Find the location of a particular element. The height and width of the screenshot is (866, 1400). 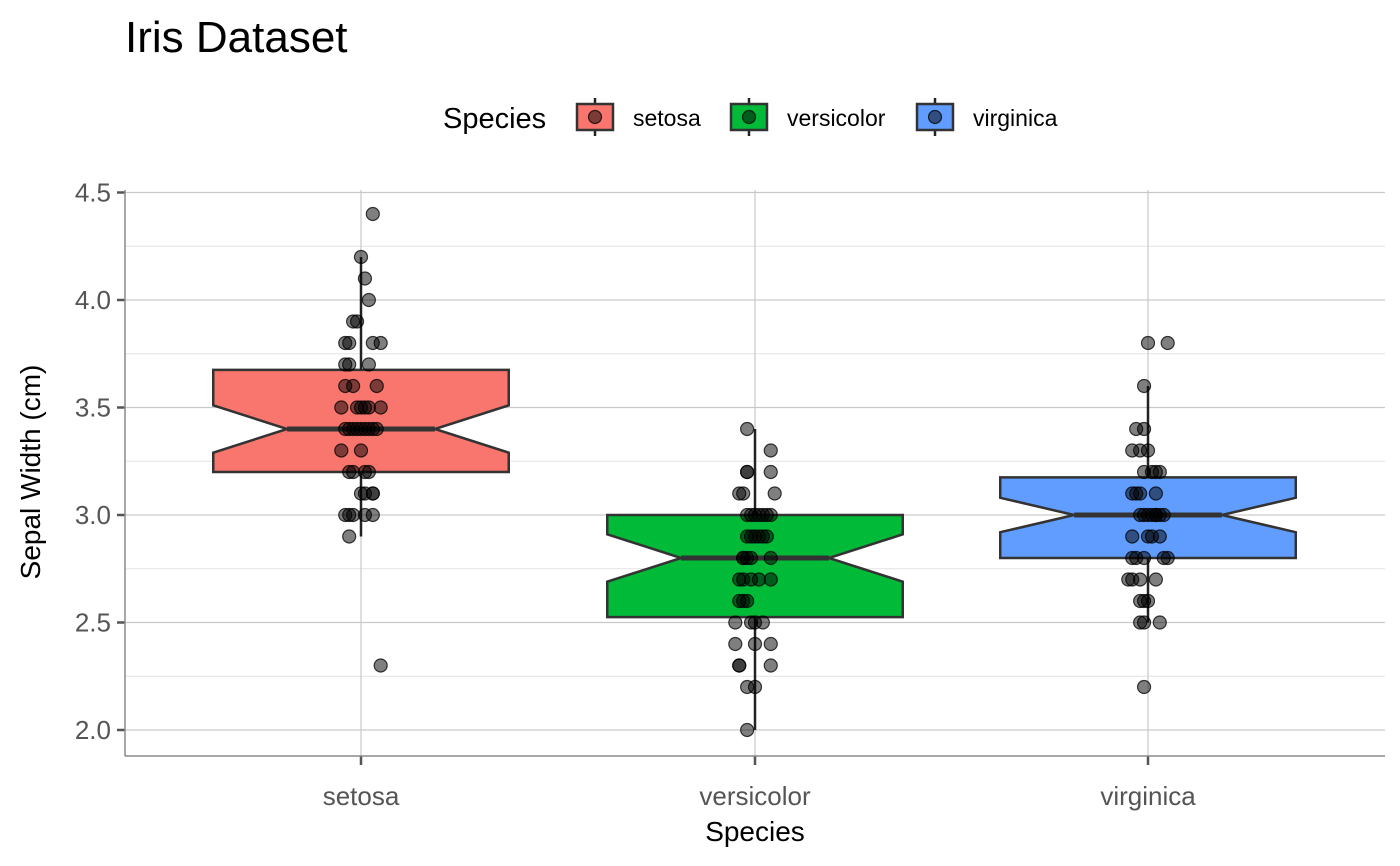

x-tick-label: virginica is located at coordinates (1148, 796).